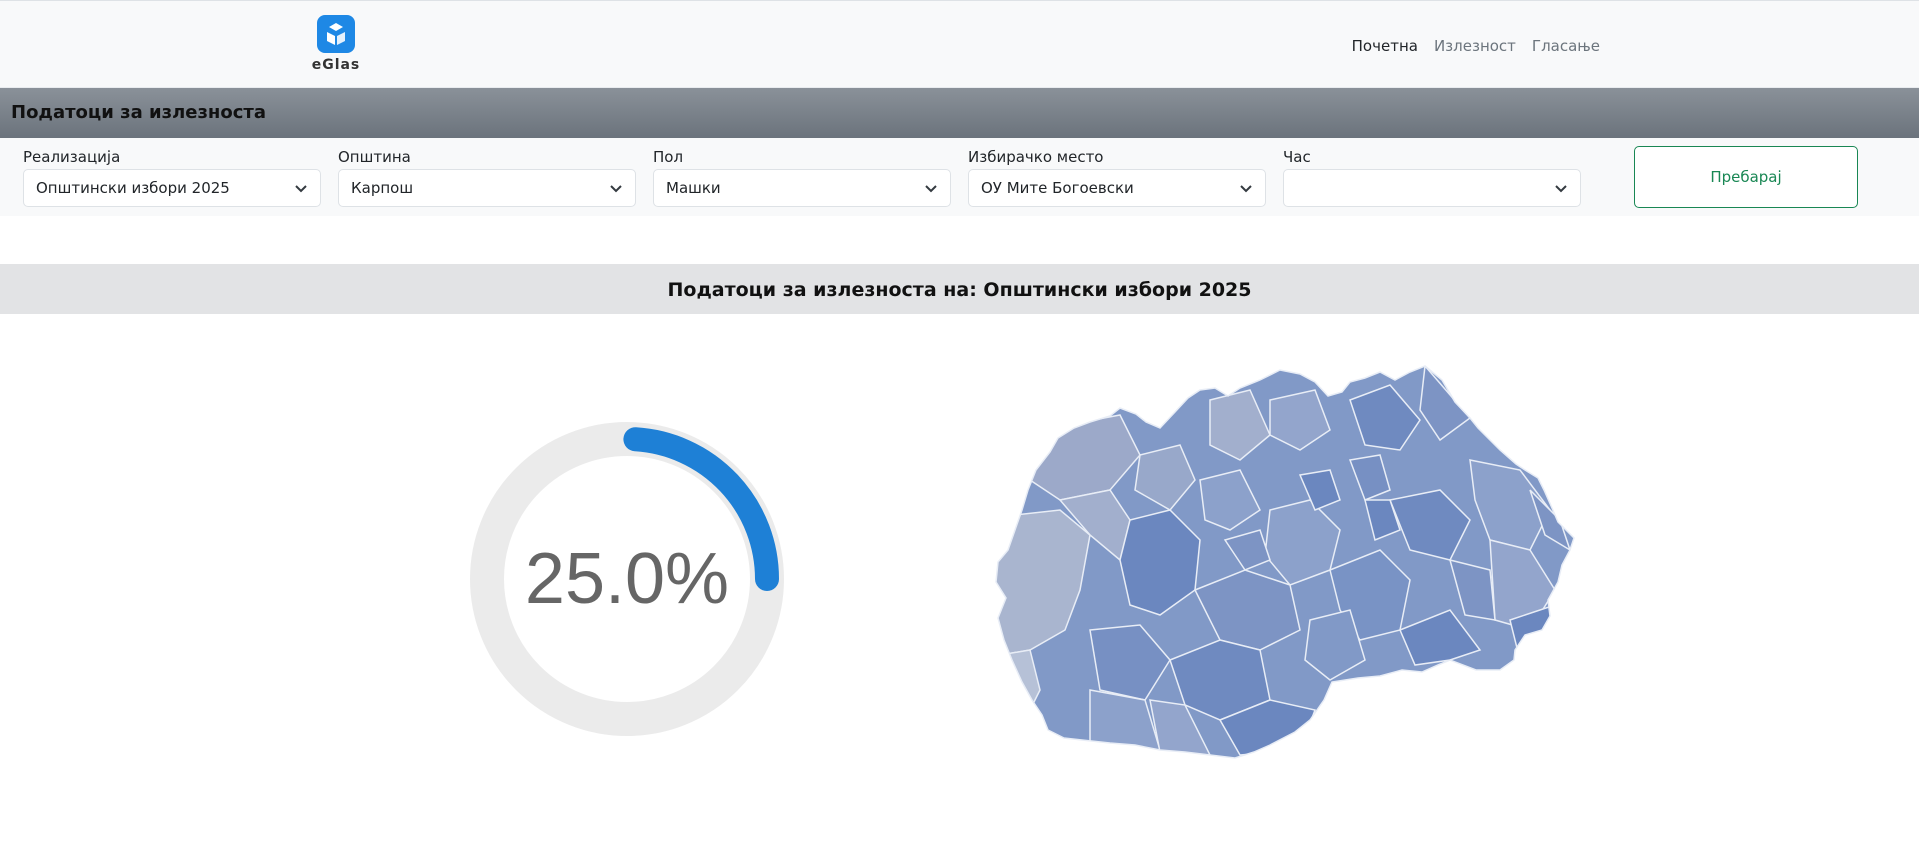 The image size is (1919, 853). What do you see at coordinates (1432, 188) in the screenshot?
I see `hour-select` at bounding box center [1432, 188].